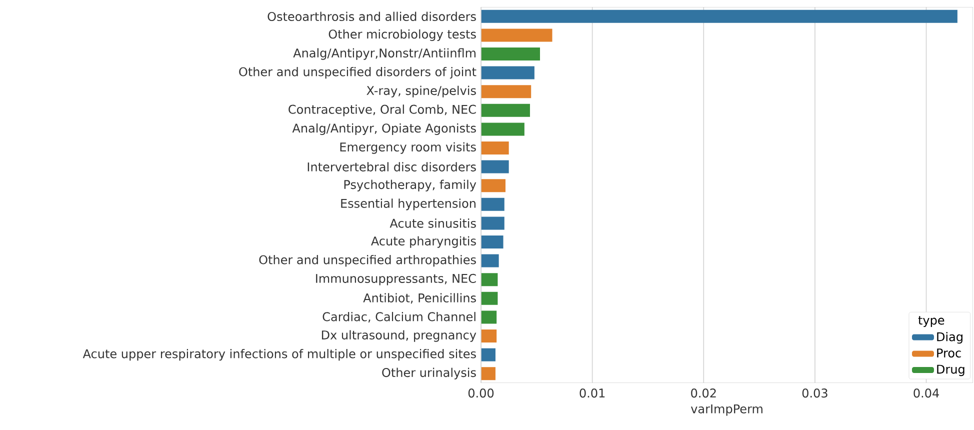 The image size is (974, 430). What do you see at coordinates (357, 72) in the screenshot?
I see `y-tick-label: Other and unspecified disorders of joint` at bounding box center [357, 72].